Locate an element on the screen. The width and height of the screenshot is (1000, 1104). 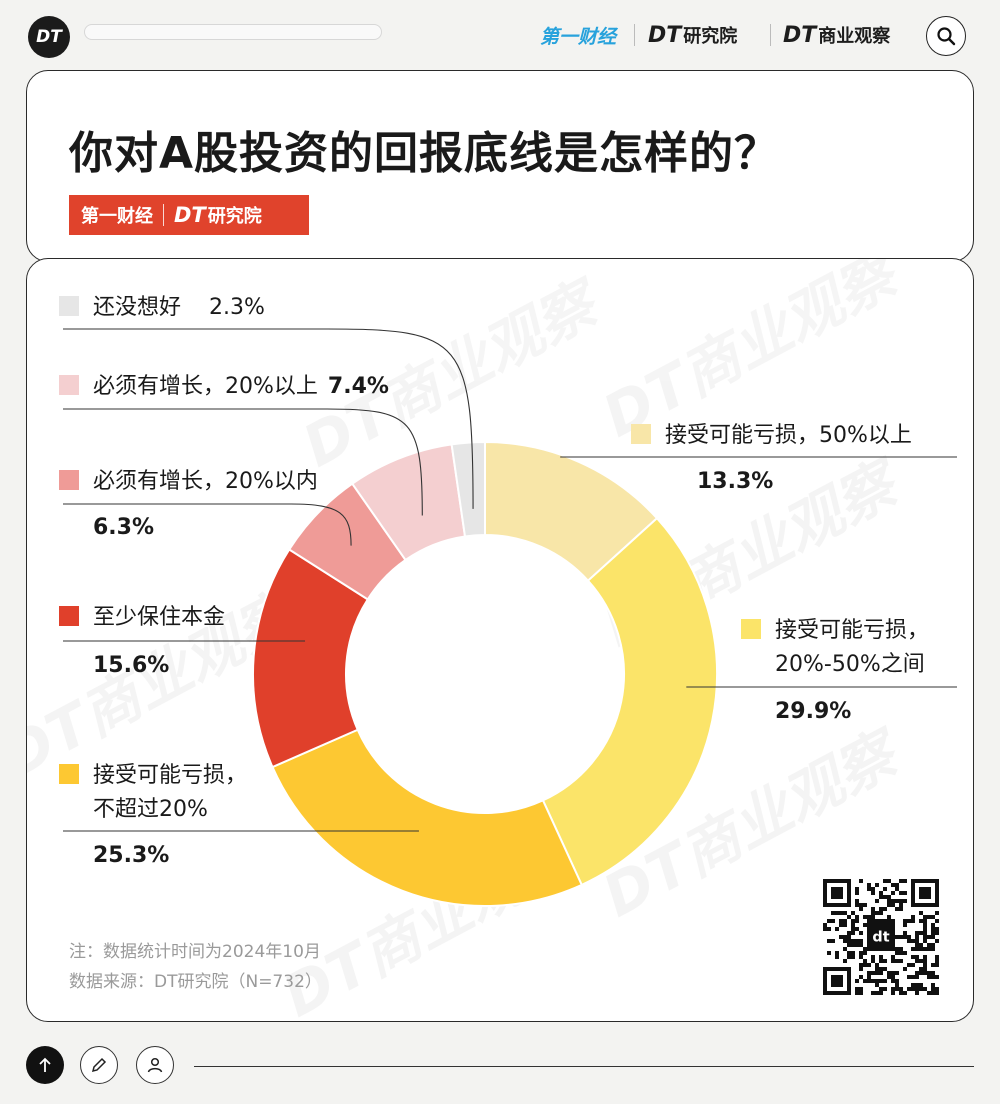
dt-badge-logo: DT is located at coordinates (49, 37).